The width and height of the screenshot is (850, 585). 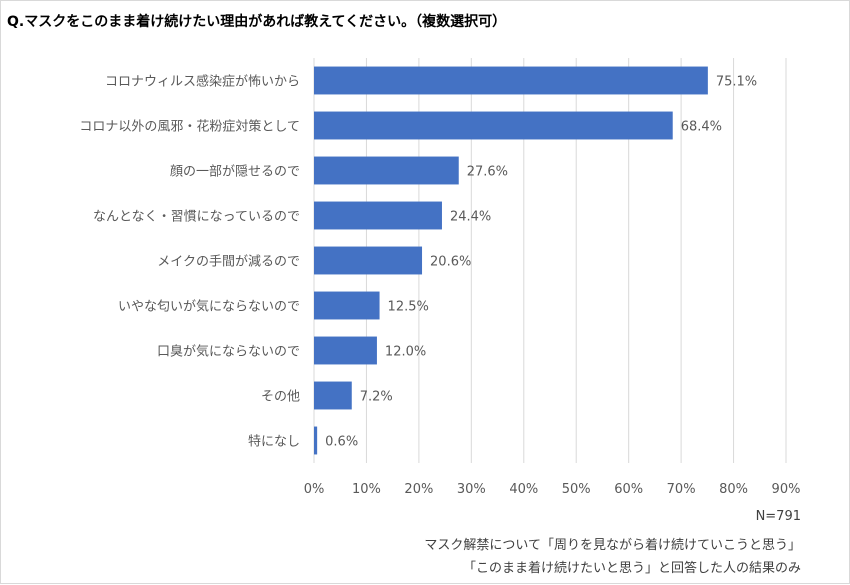 I want to click on x-tick-label: 0%, so click(x=314, y=489).